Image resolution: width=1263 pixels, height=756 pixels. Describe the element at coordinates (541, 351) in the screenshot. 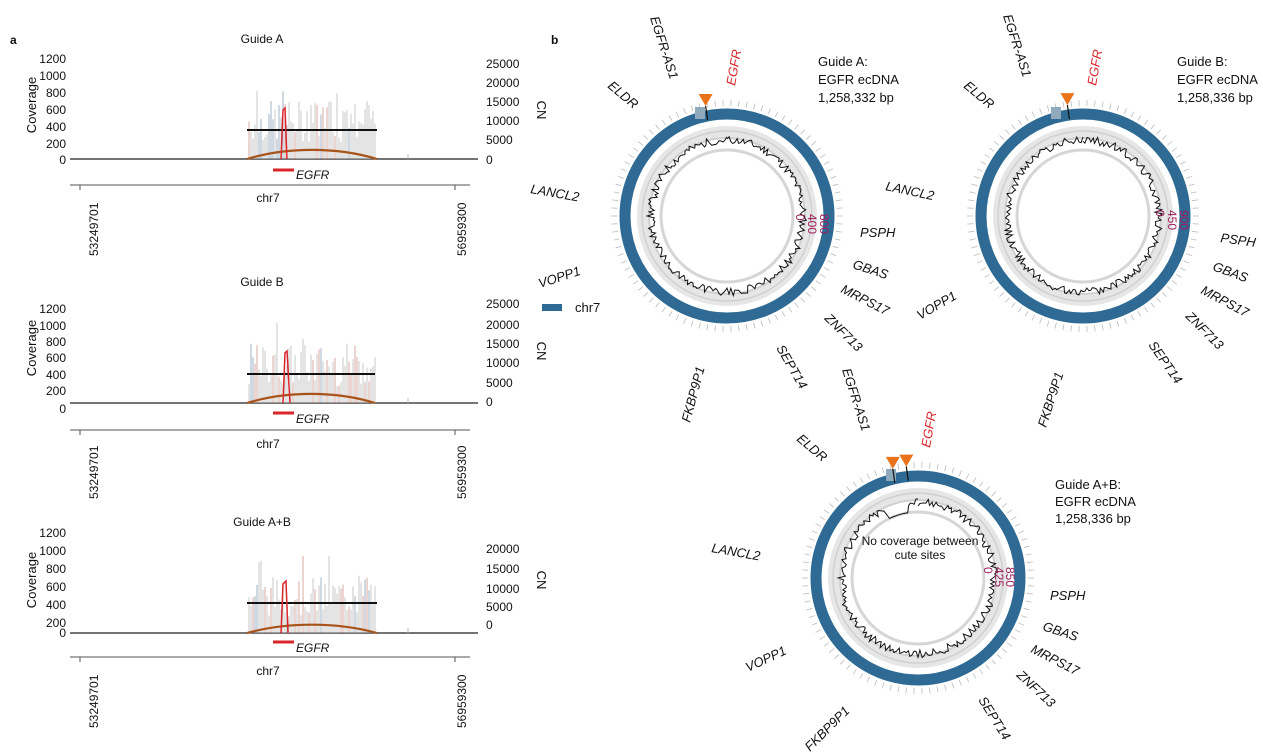

I see `cn-axis-label: CN` at that location.